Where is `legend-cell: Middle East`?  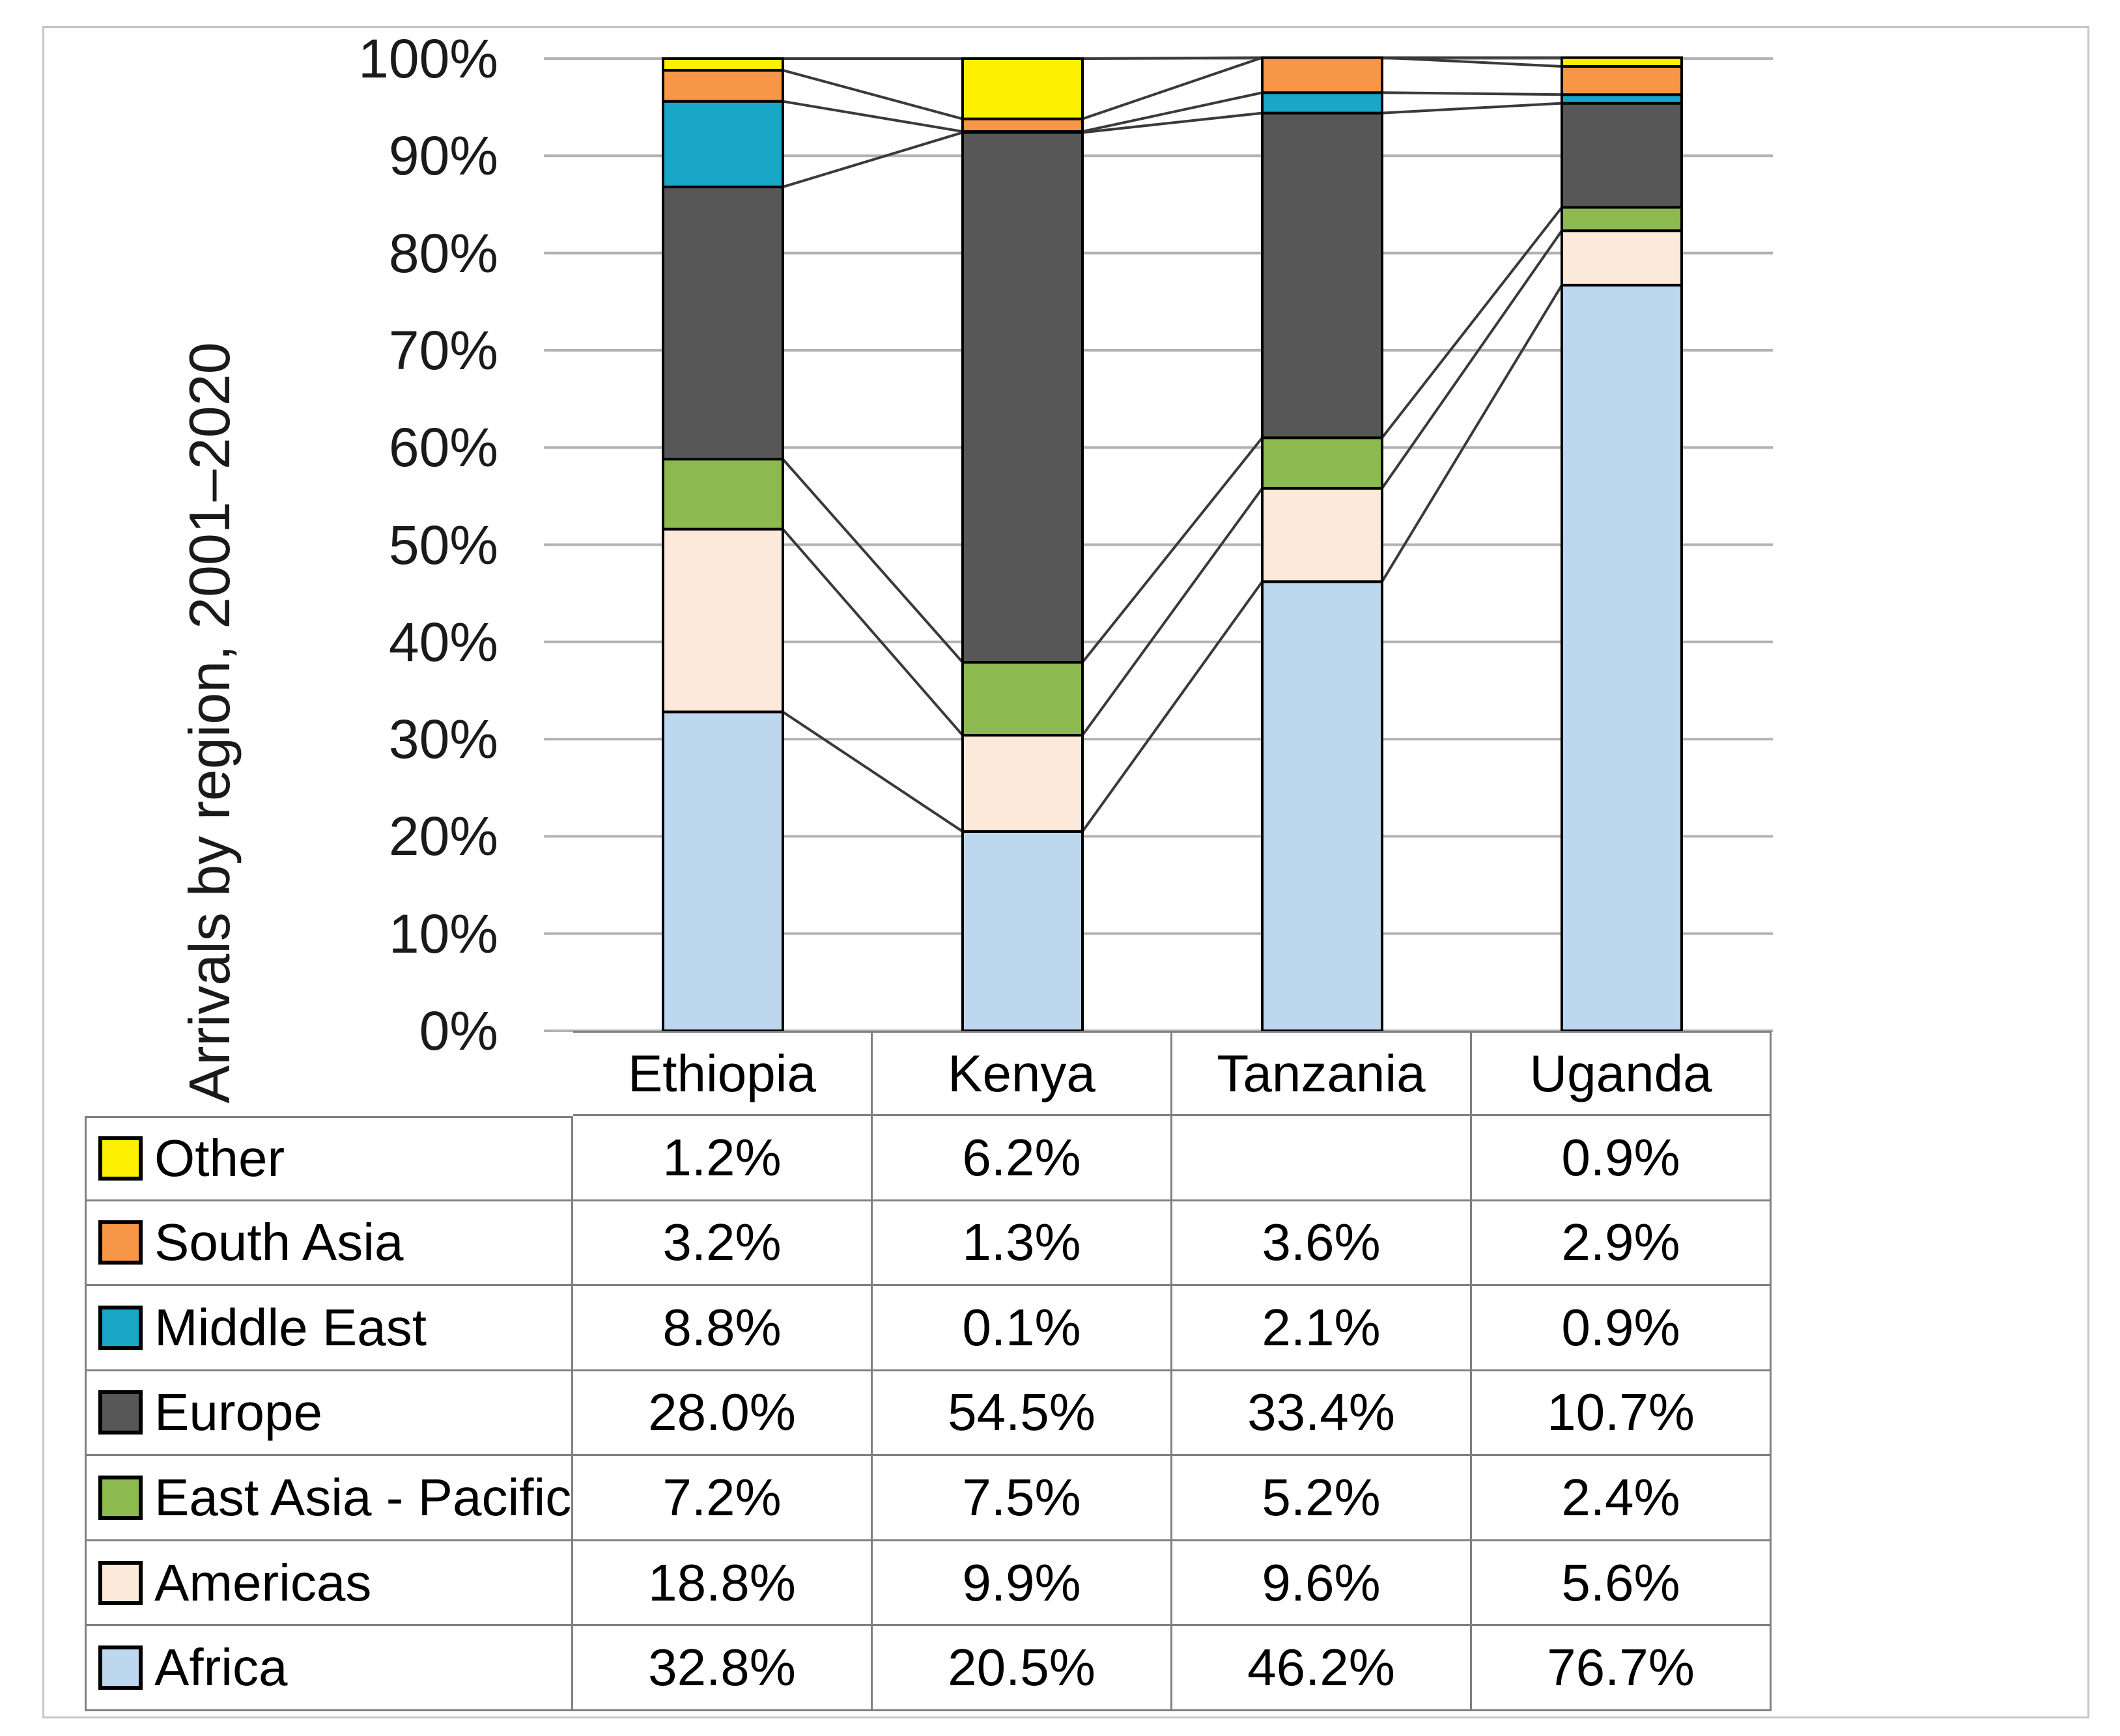 legend-cell: Middle East is located at coordinates (329, 1329).